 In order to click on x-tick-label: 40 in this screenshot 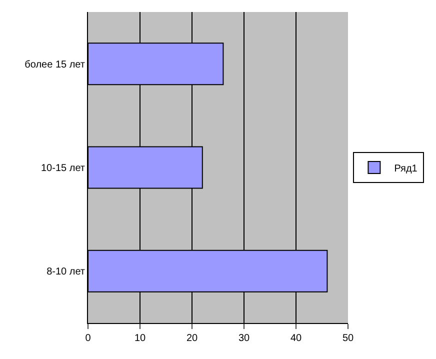, I will do `click(296, 338)`.